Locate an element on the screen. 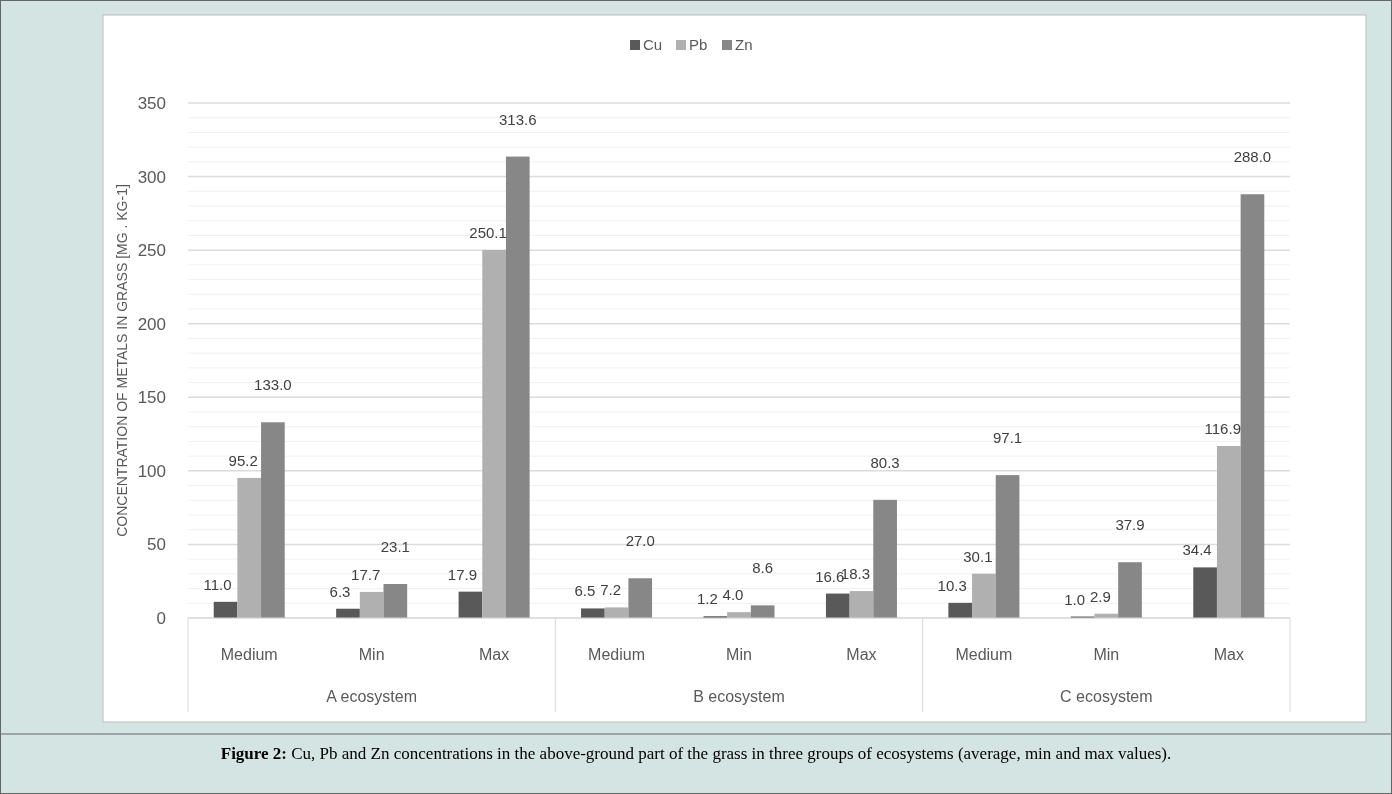  y-tick-label: 300 is located at coordinates (151, 177).